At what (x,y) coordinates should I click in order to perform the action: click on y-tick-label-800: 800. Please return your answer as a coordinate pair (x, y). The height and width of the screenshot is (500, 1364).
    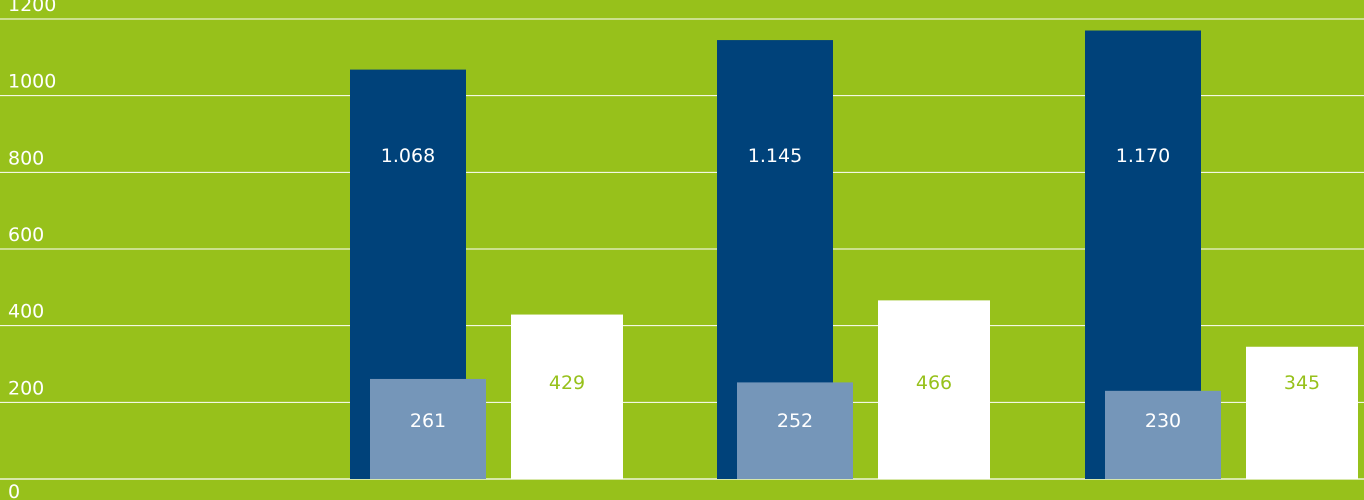
    Looking at the image, I should click on (26, 158).